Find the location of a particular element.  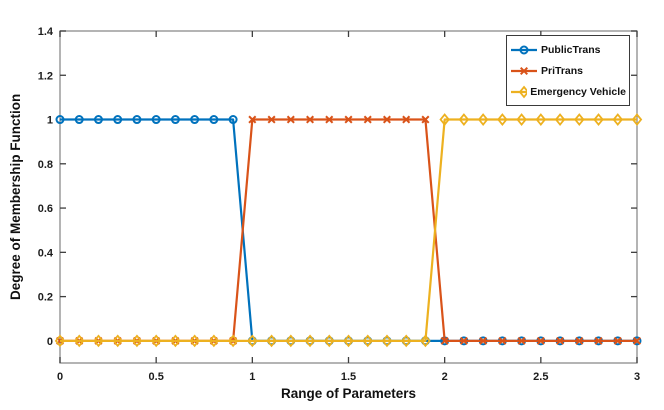

legend-item-publictrans: PublicTrans is located at coordinates (568, 50).